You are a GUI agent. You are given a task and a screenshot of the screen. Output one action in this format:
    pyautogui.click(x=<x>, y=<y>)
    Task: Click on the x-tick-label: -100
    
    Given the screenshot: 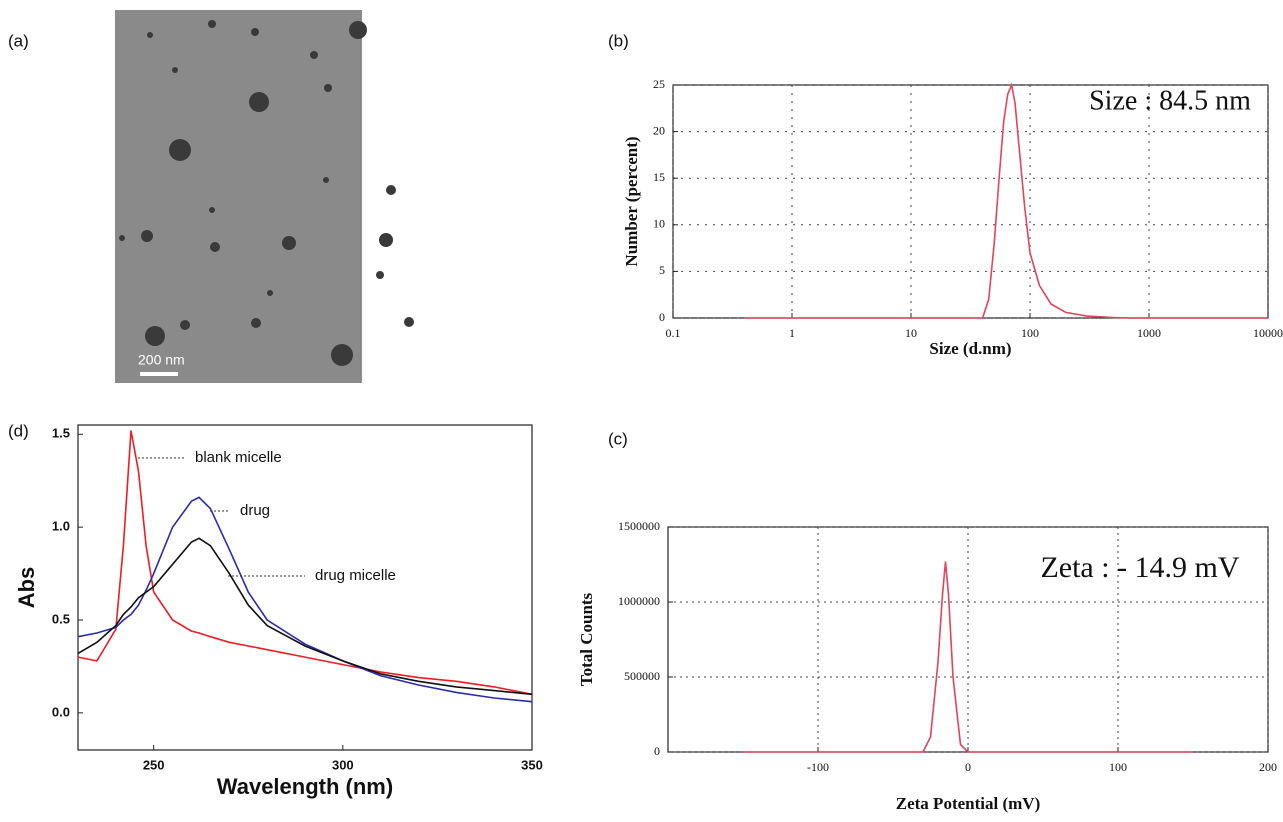 What is the action you would take?
    pyautogui.click(x=818, y=767)
    